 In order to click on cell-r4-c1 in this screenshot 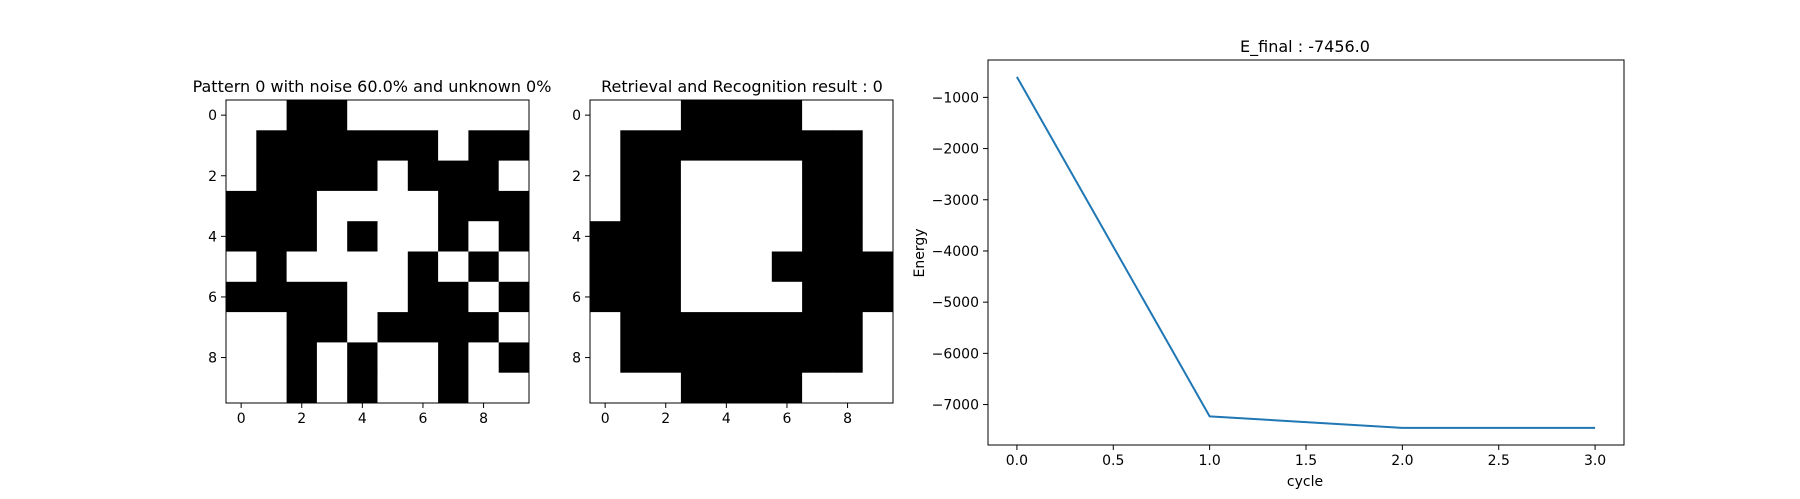, I will do `click(635, 236)`.